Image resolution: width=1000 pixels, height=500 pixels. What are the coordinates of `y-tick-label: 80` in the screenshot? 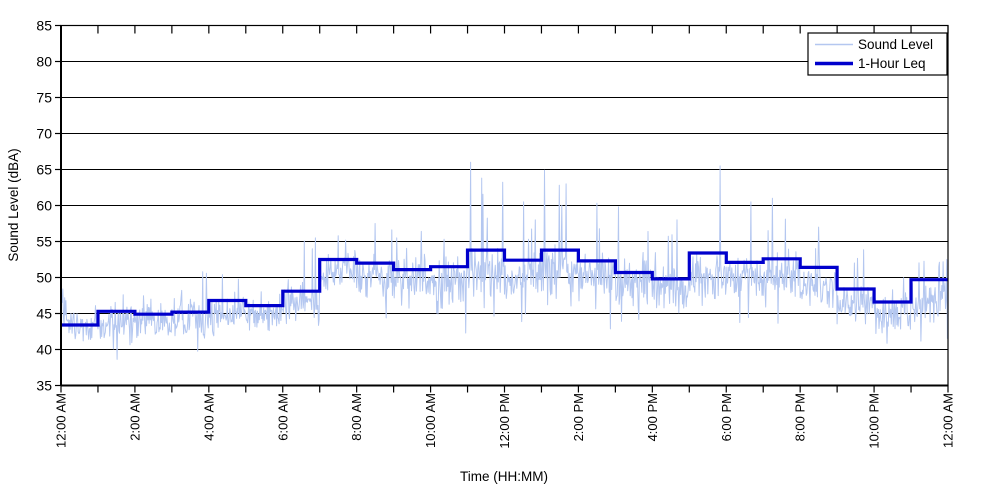 It's located at (44, 62).